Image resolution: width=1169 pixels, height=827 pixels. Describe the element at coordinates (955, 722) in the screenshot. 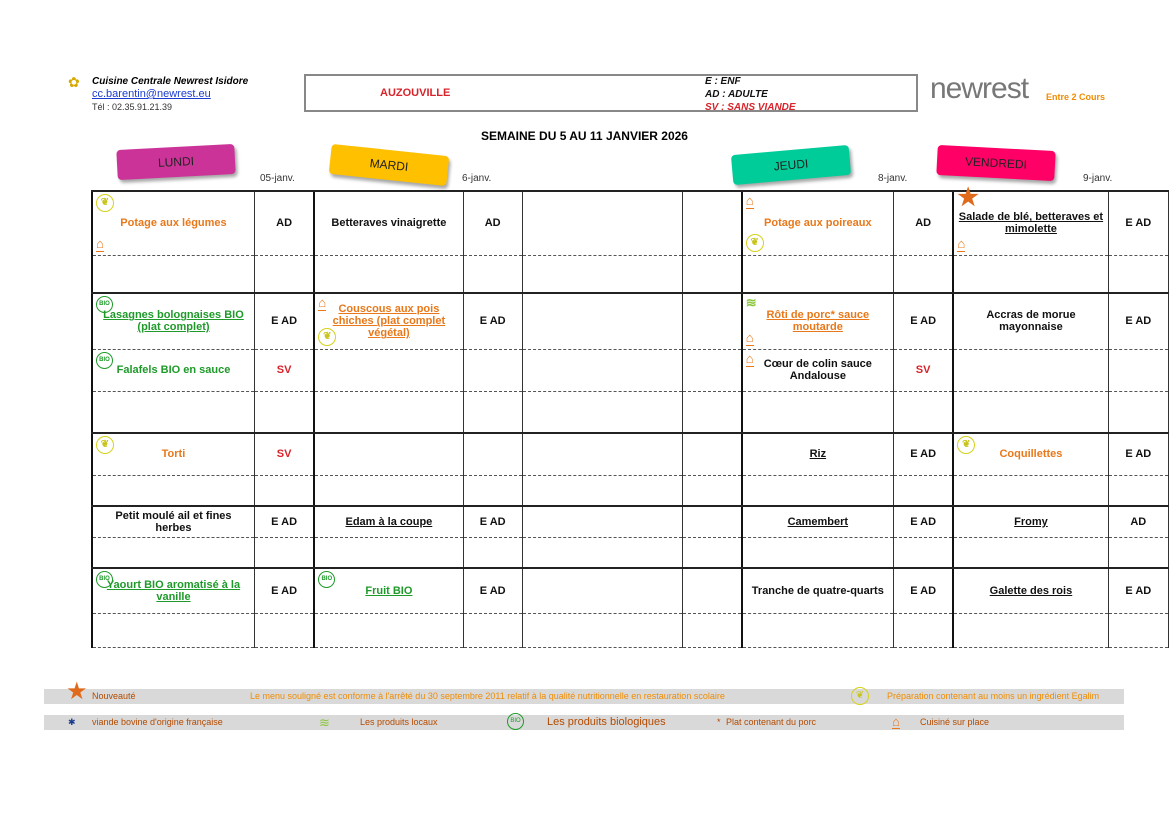

I see `legend-house: Cuisiné sur place` at that location.